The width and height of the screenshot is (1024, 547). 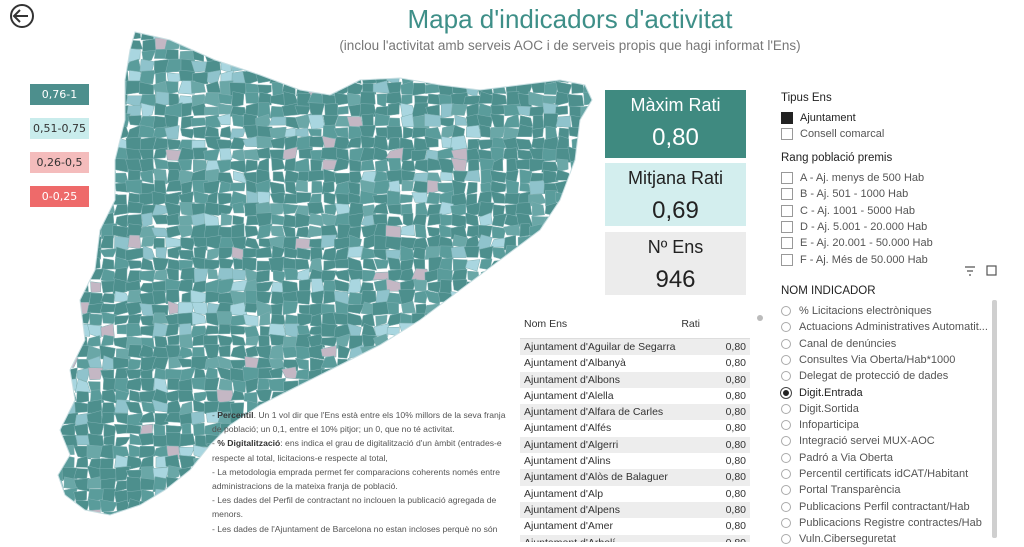 What do you see at coordinates (864, 376) in the screenshot?
I see `filter-option: Delegat de protecció de dades` at bounding box center [864, 376].